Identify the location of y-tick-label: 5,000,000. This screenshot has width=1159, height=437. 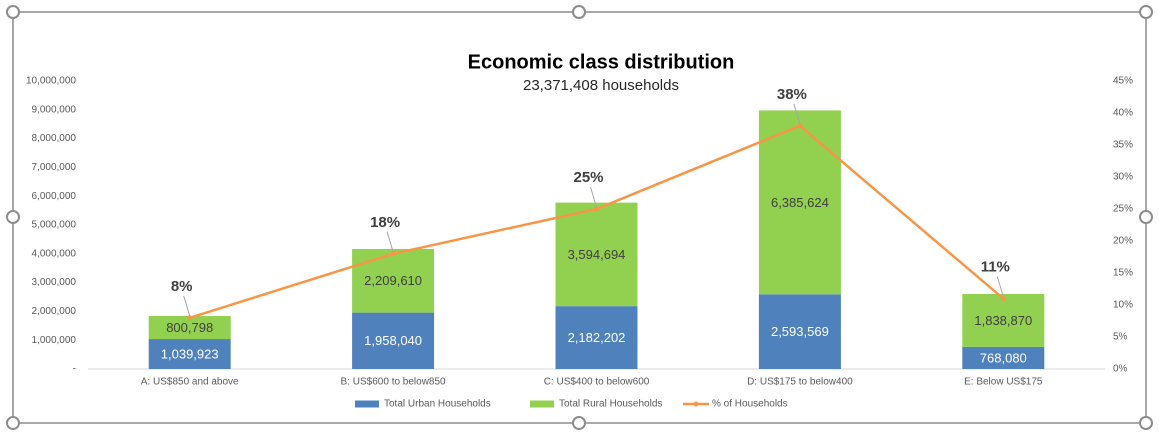
(54, 225).